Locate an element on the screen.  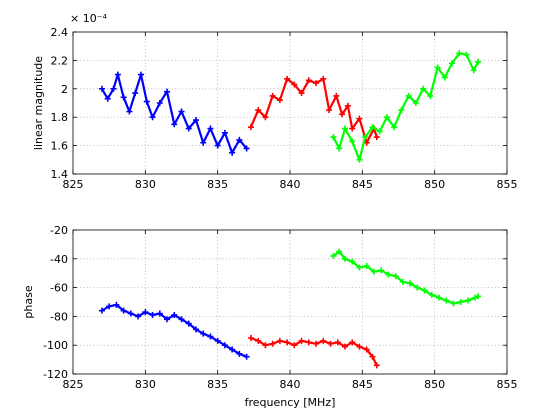
phase-y-tick-label: -20 is located at coordinates (59, 230).